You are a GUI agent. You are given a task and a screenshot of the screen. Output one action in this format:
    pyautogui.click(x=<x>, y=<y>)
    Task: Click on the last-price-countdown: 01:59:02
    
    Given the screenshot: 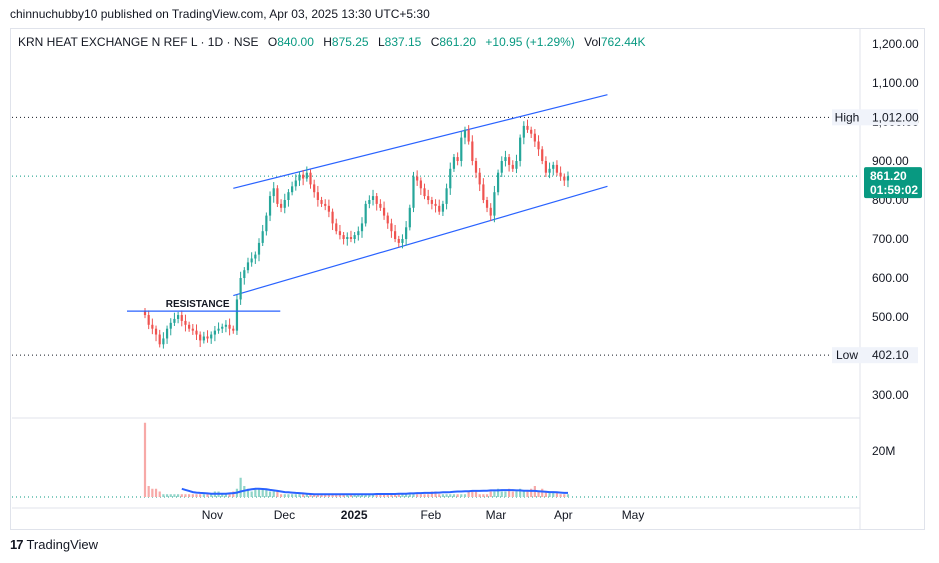 What is the action you would take?
    pyautogui.click(x=894, y=190)
    